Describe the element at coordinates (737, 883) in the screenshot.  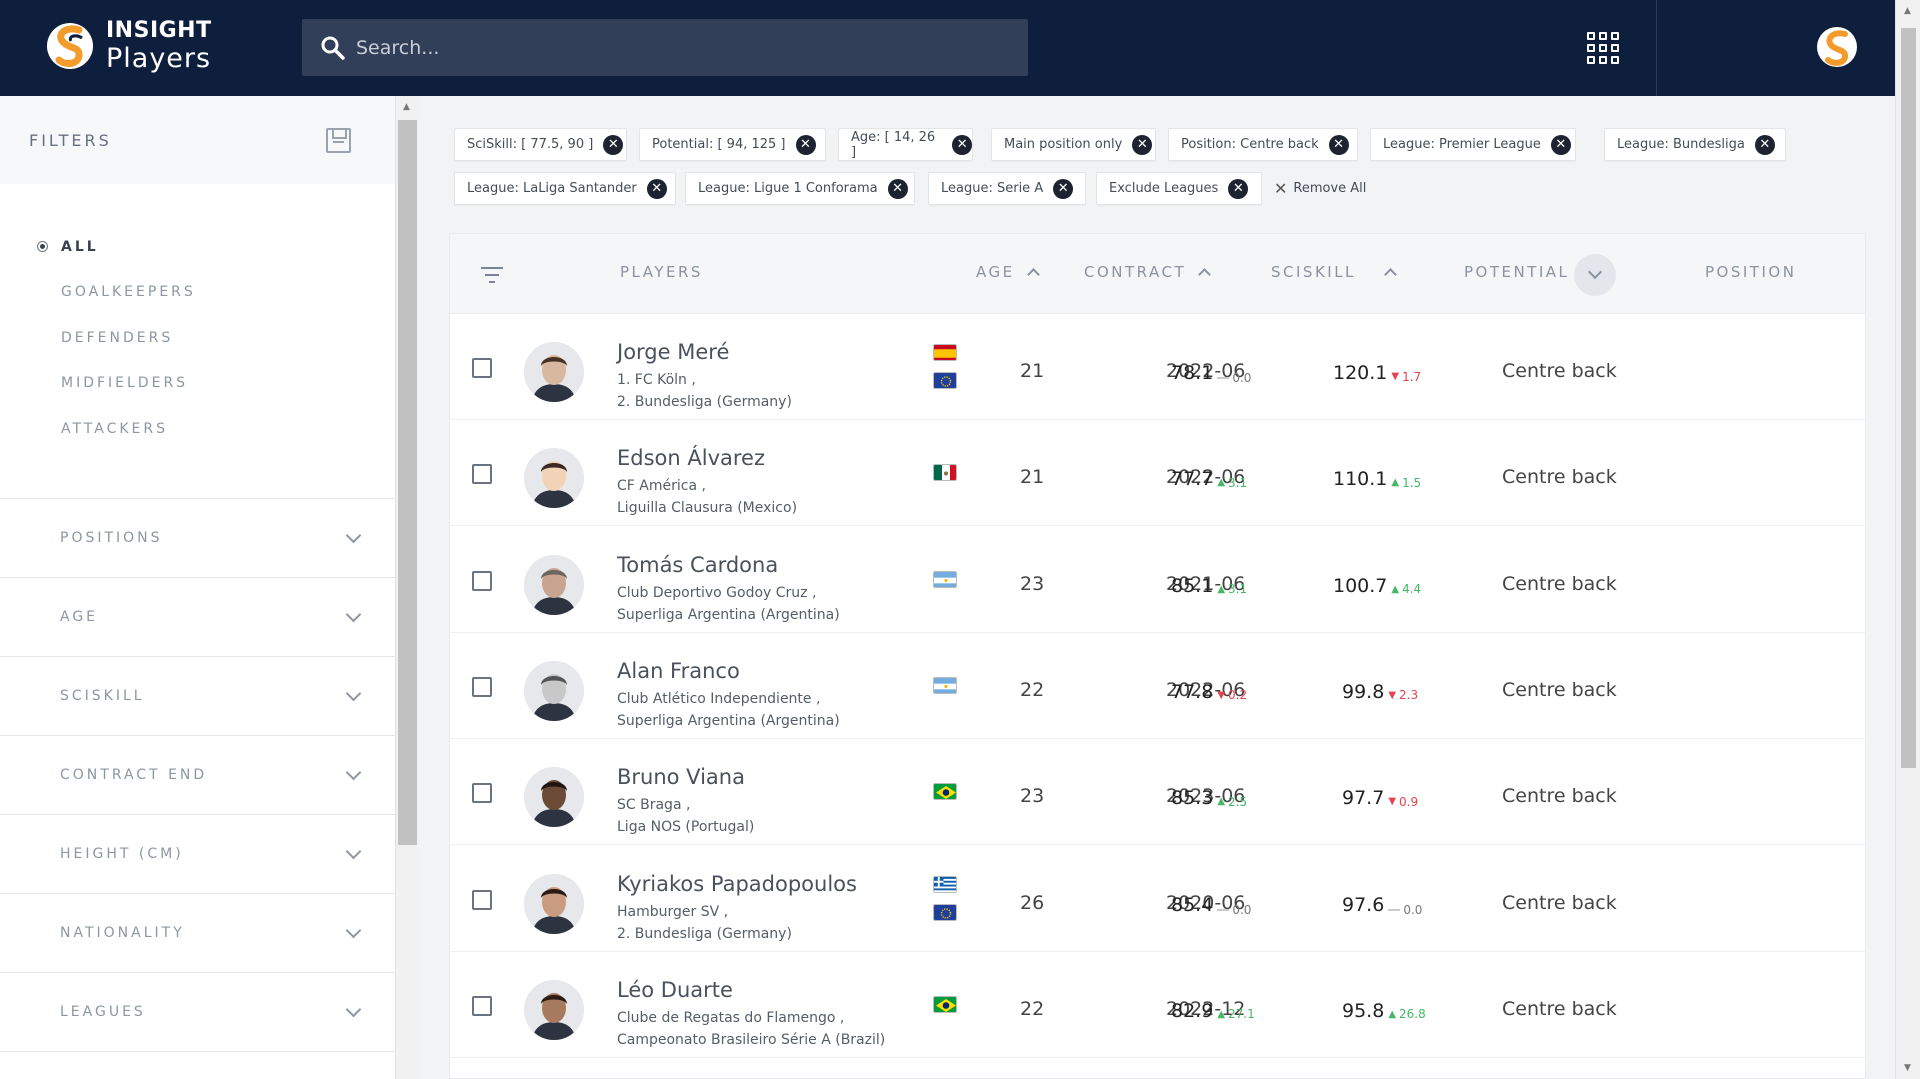
I see `player-name: Kyriakos Papadopoulos` at that location.